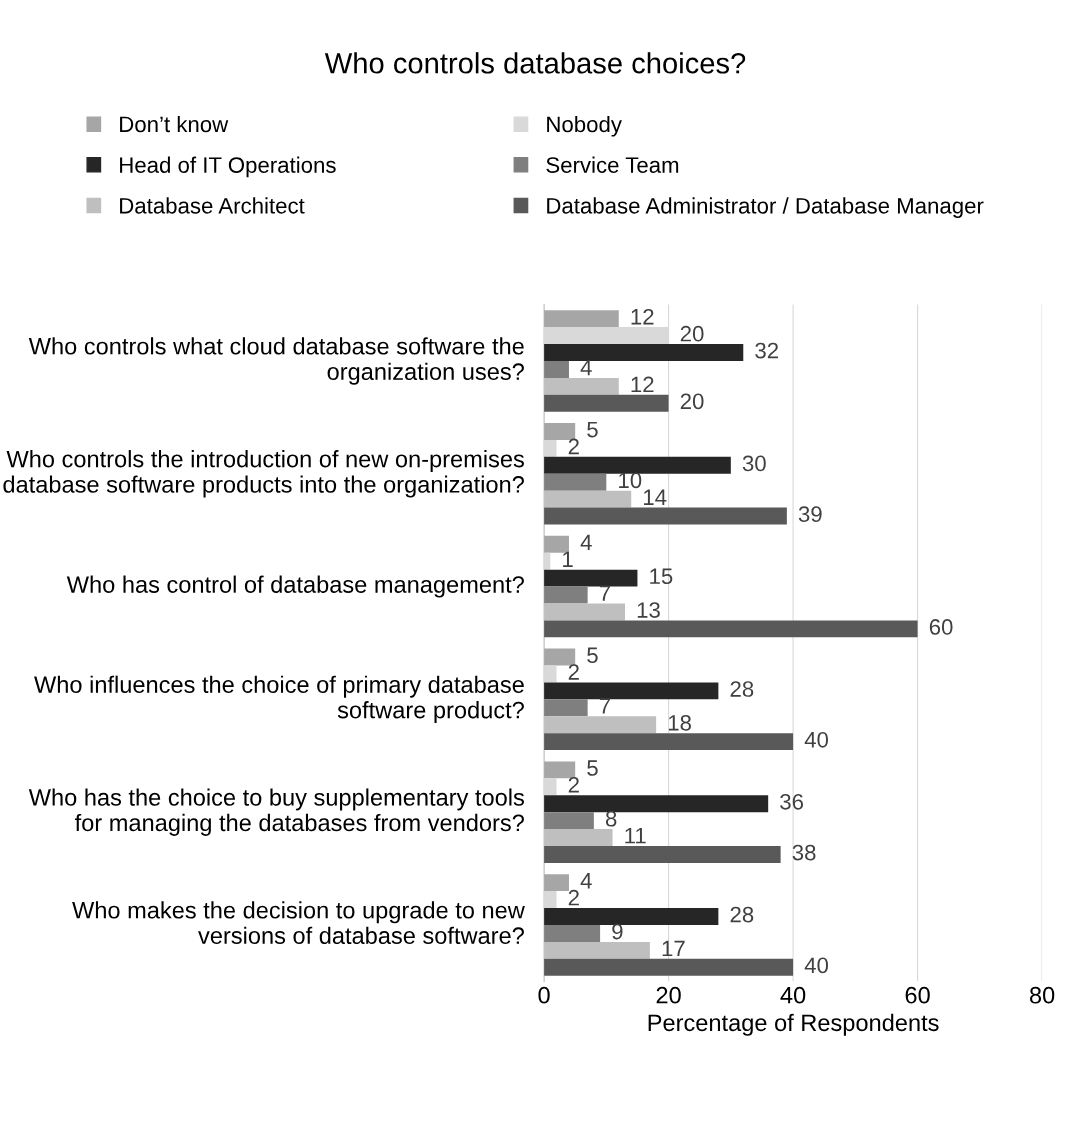 The width and height of the screenshot is (1071, 1128). I want to click on x-tick-label: 40, so click(793, 995).